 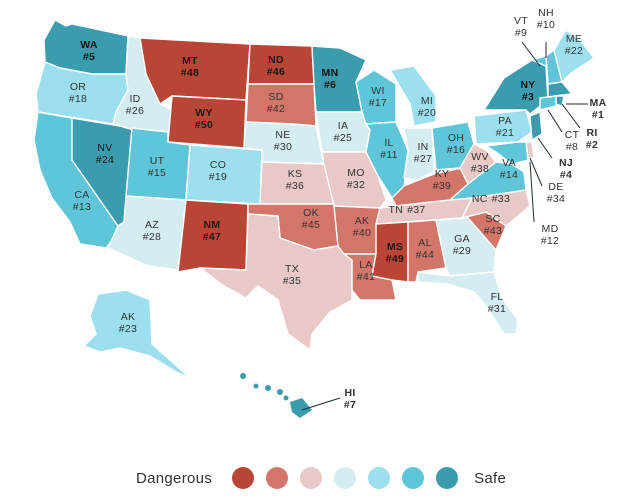 What do you see at coordinates (550, 241) in the screenshot?
I see `label-rank-MD: #12` at bounding box center [550, 241].